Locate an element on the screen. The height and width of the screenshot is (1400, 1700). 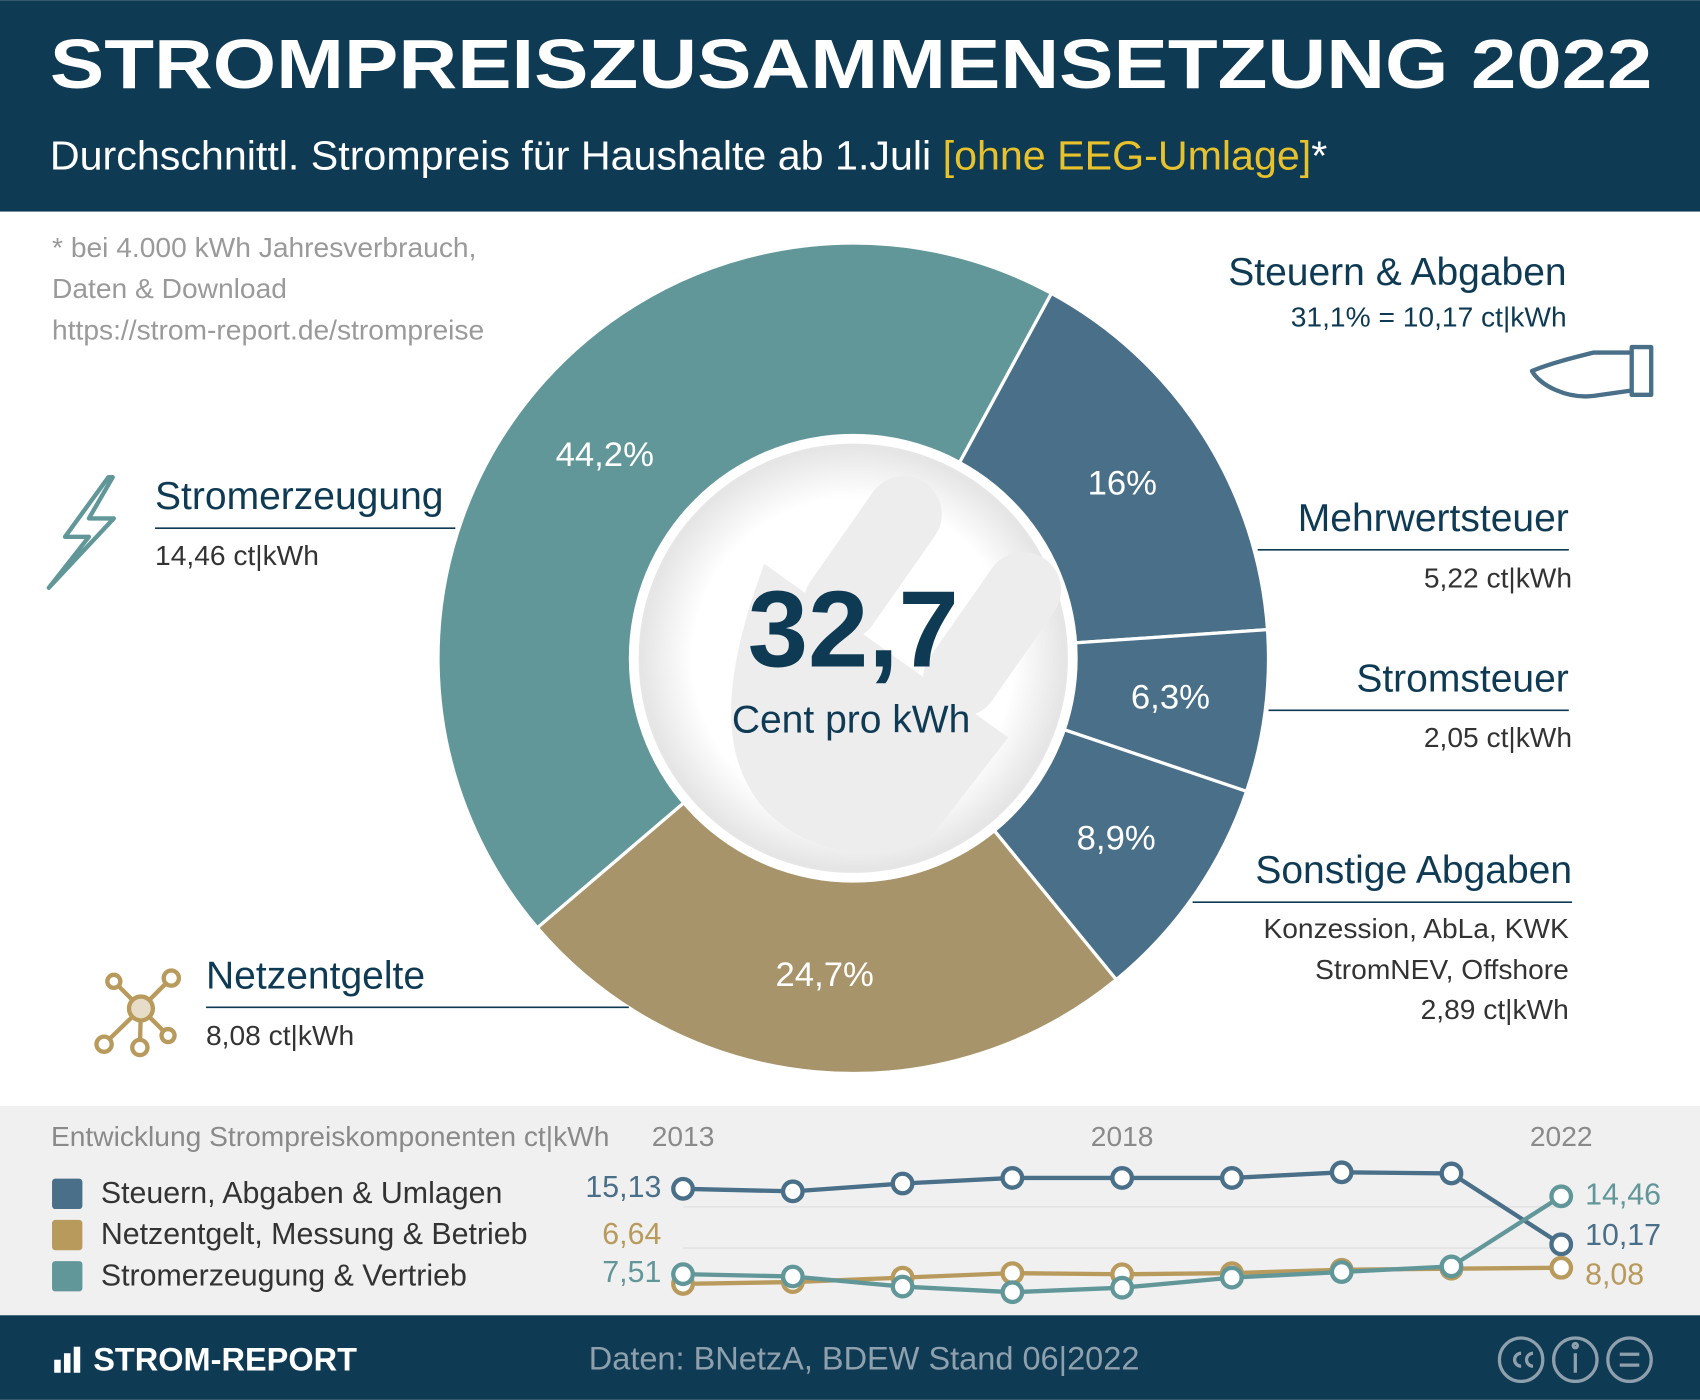
subtitle-highlight: [ohne EEG-Umlage] is located at coordinates (1127, 155).